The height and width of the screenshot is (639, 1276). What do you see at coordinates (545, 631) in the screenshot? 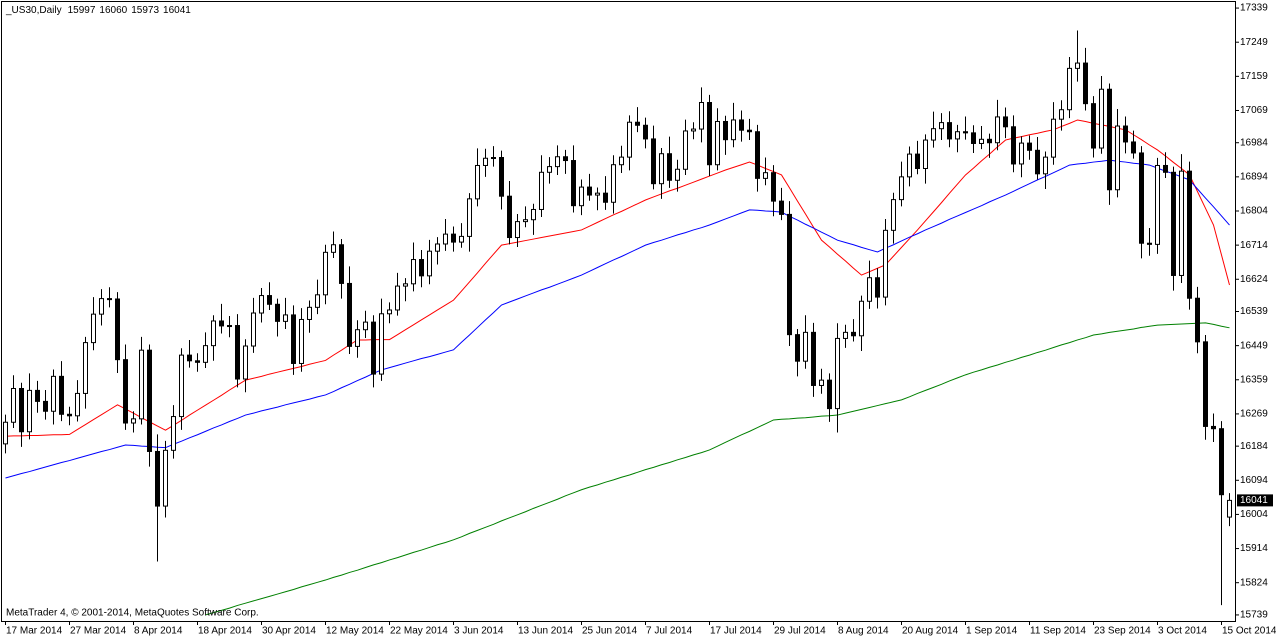
I see `x-tick-label: 13 Jun 2014` at bounding box center [545, 631].